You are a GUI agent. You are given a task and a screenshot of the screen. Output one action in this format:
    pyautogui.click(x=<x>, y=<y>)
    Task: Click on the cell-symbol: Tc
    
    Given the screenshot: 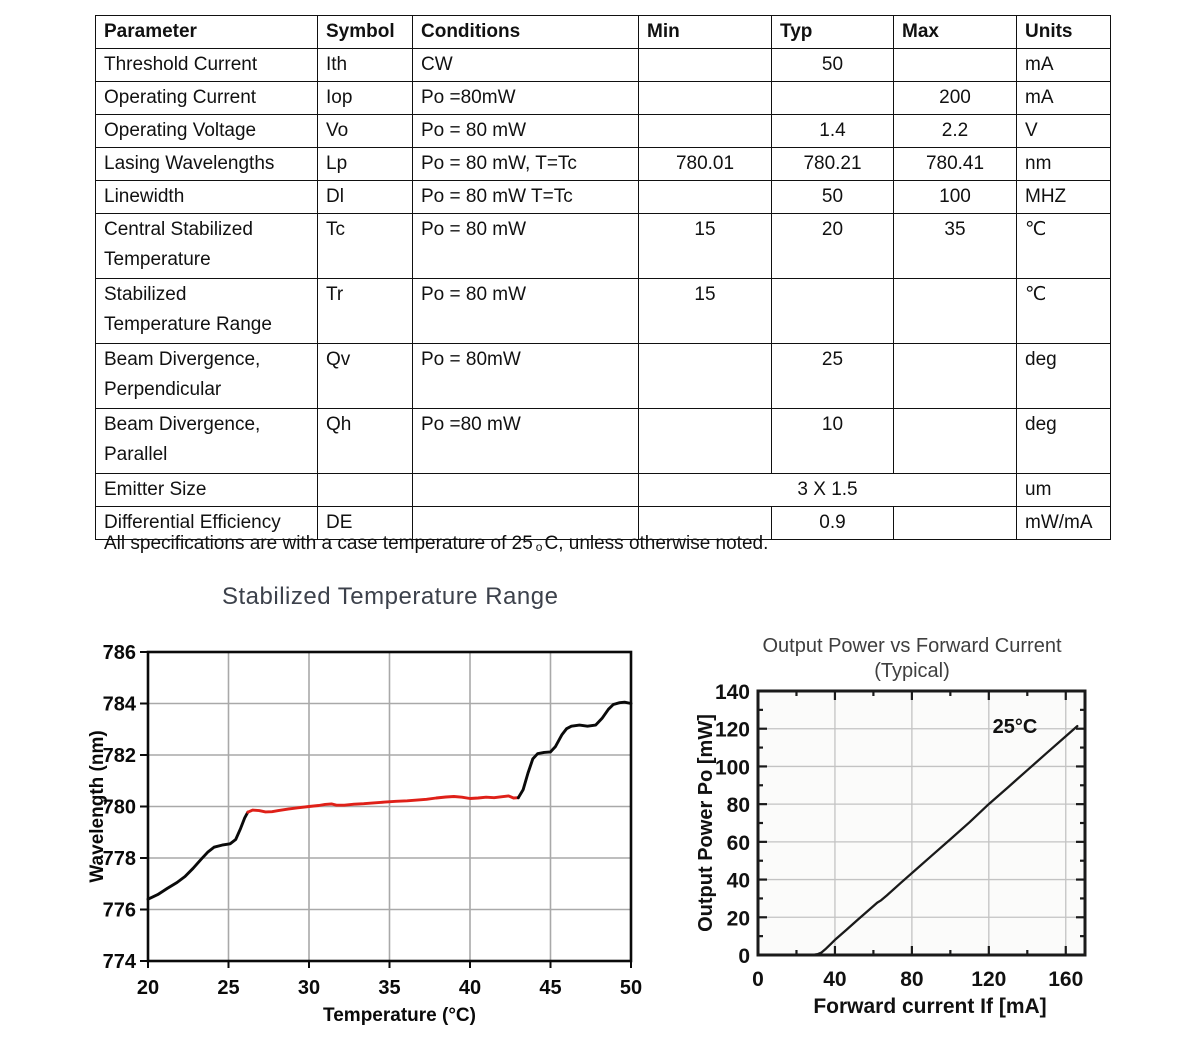 What is the action you would take?
    pyautogui.click(x=365, y=246)
    